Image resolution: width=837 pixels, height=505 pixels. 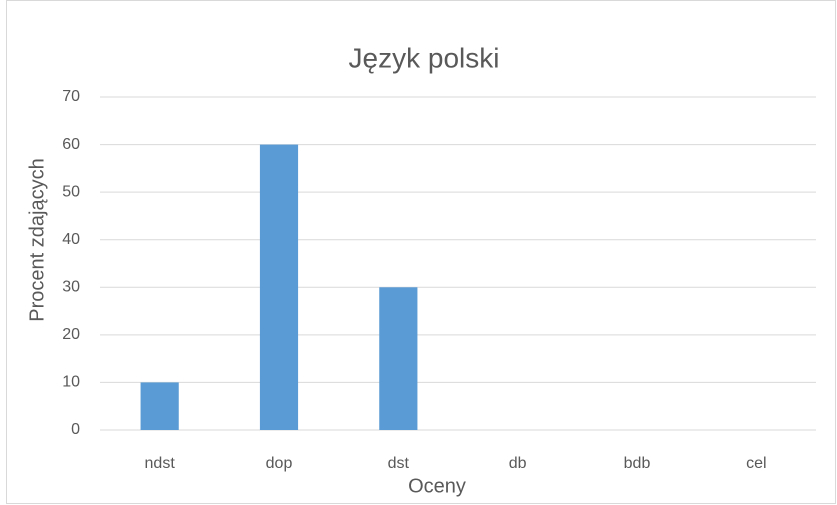 What do you see at coordinates (71, 239) in the screenshot?
I see `y-tick-label: 40` at bounding box center [71, 239].